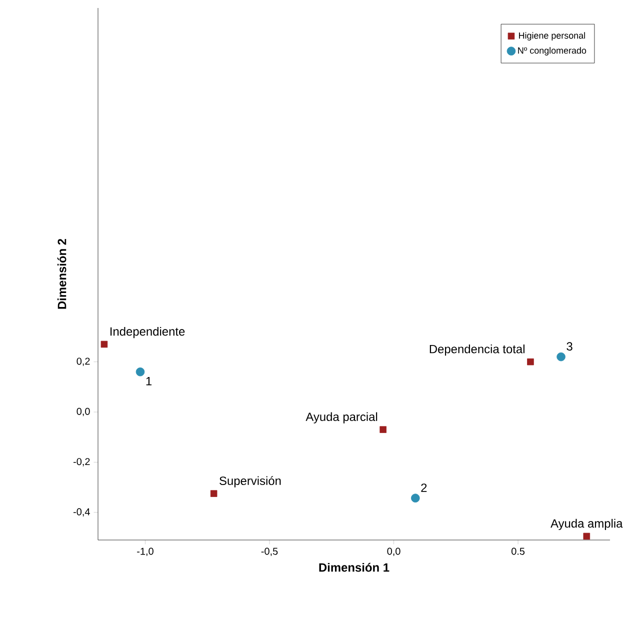  Describe the element at coordinates (147, 332) in the screenshot. I see `annotation: Independiente` at that location.